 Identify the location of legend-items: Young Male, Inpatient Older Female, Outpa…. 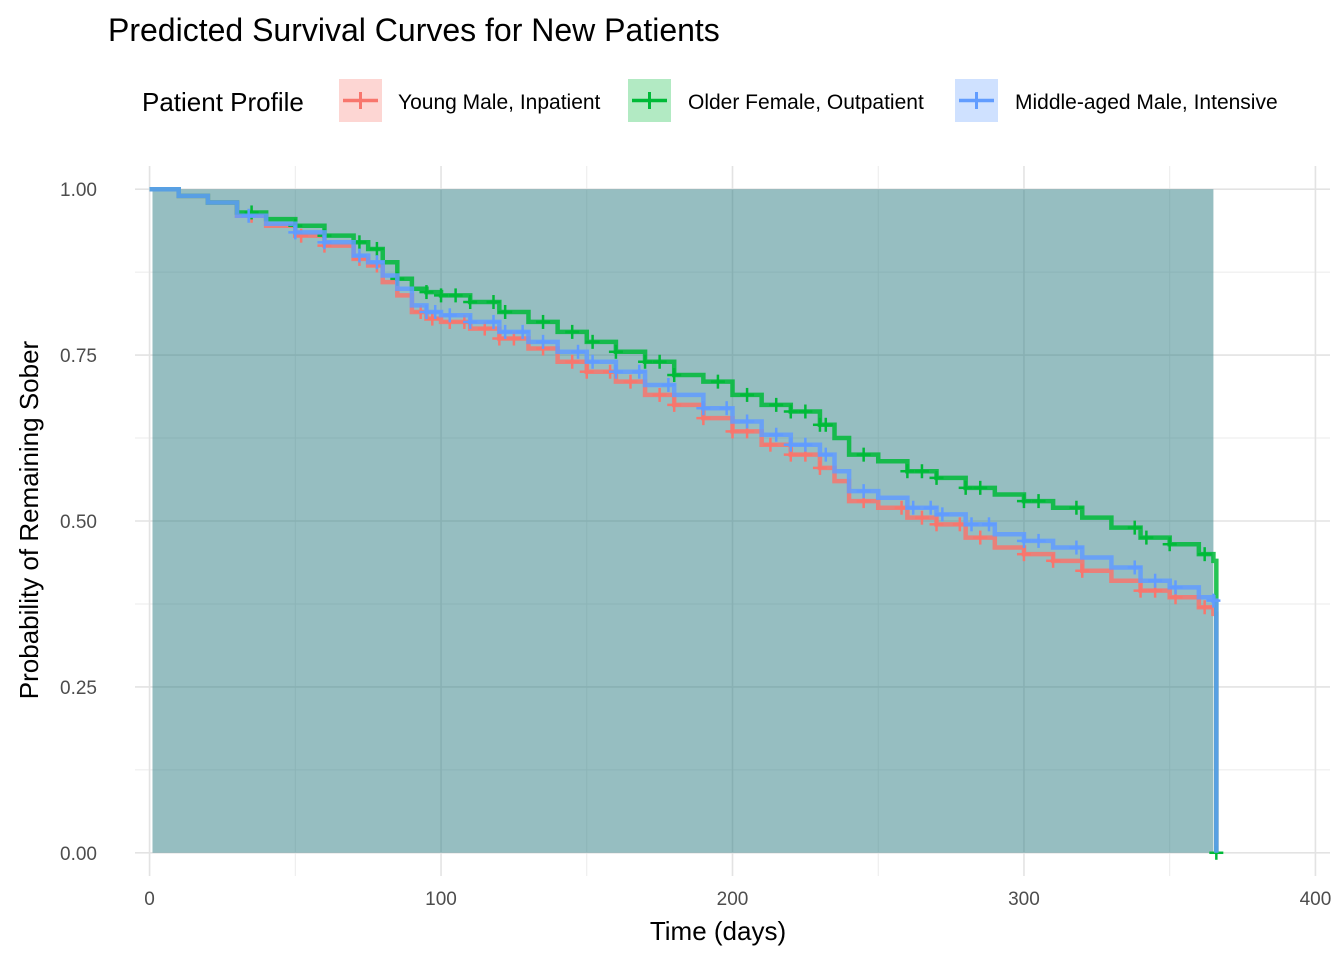
(808, 100).